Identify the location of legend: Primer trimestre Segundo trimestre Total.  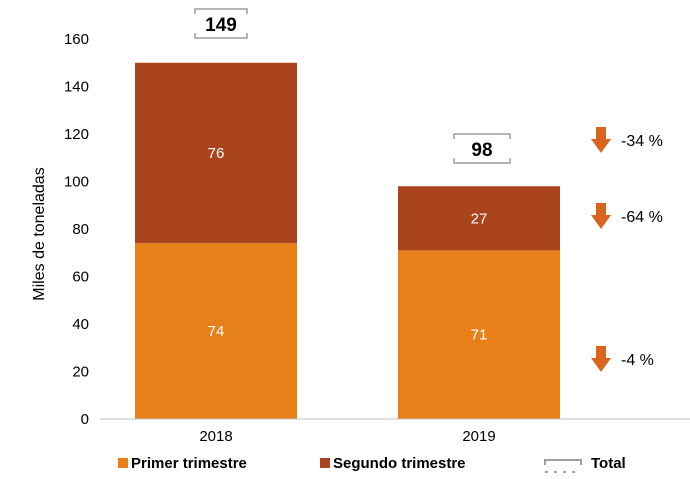
(372, 464).